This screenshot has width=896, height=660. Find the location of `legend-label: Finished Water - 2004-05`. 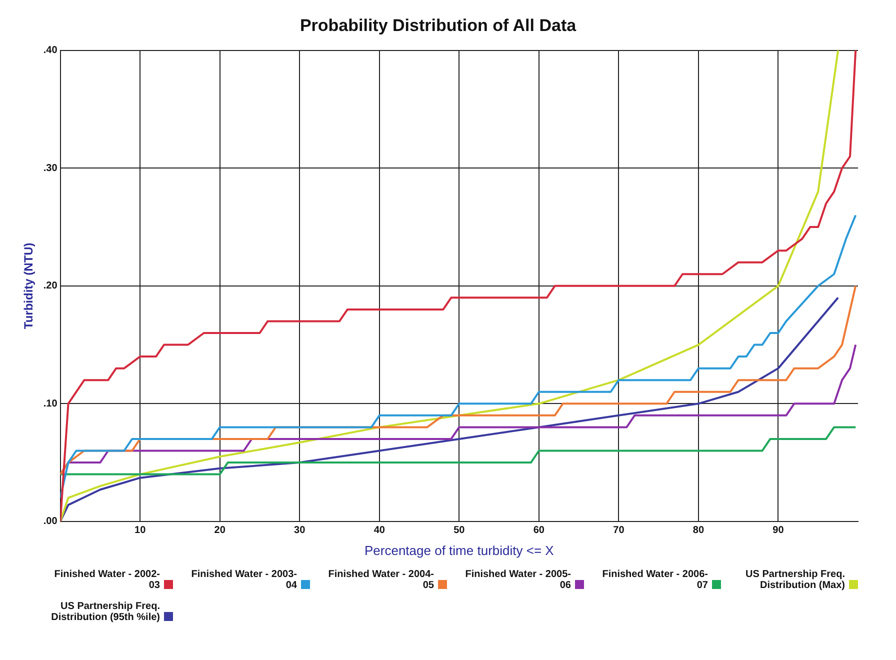

legend-label: Finished Water - 2004-05 is located at coordinates (380, 580).